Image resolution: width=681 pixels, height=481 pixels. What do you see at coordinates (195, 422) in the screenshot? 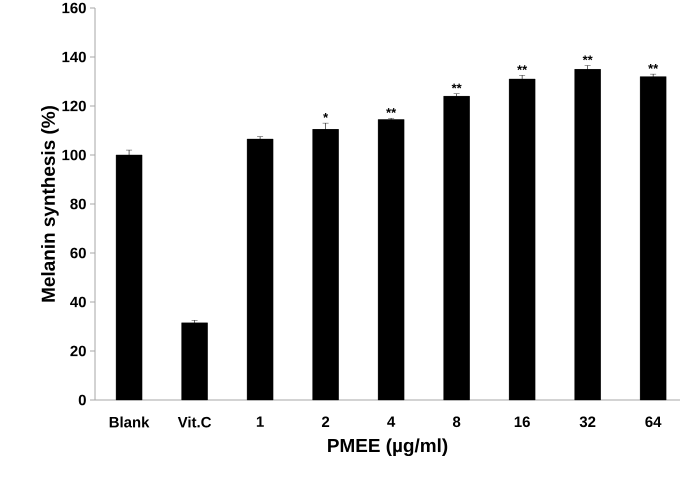
I see `x-tick-label: Vit.C` at bounding box center [195, 422].